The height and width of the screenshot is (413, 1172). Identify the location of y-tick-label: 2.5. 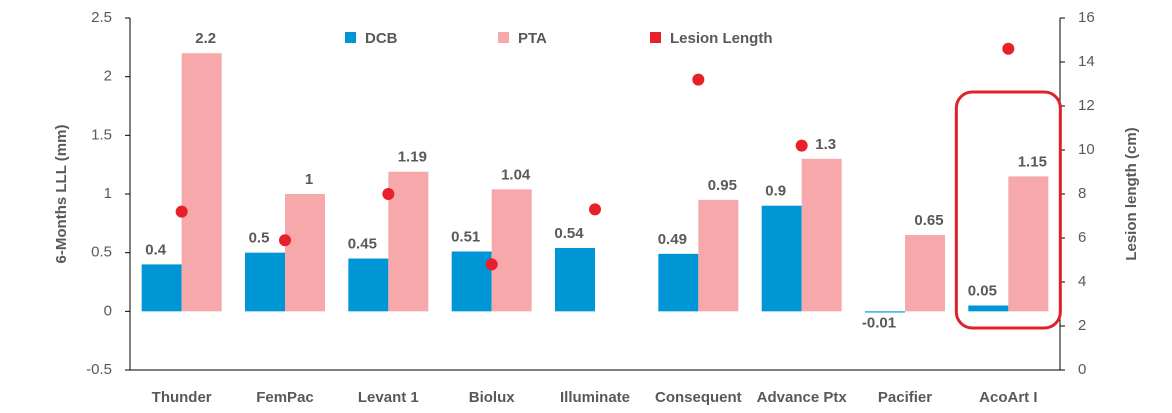
(101, 17).